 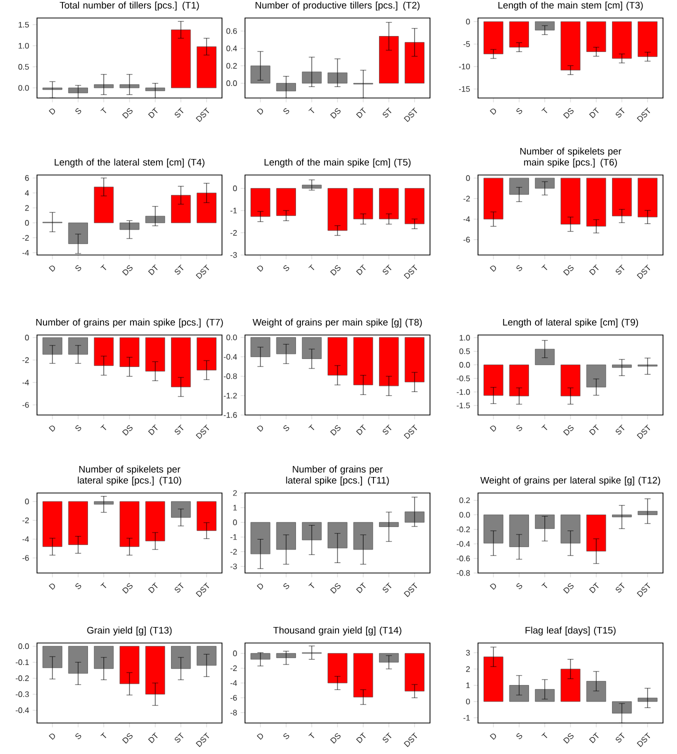 What do you see at coordinates (129, 631) in the screenshot?
I see `chart-title: Grain yield [g] (T13)` at bounding box center [129, 631].